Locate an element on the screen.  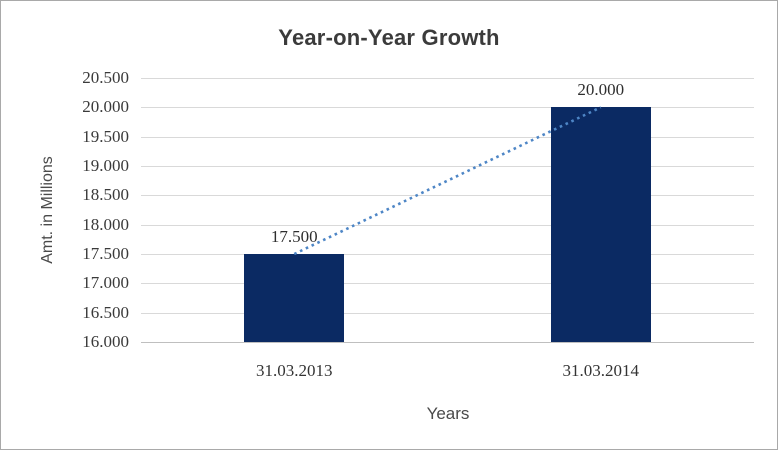
y-tick-label: 17.500 is located at coordinates (105, 253).